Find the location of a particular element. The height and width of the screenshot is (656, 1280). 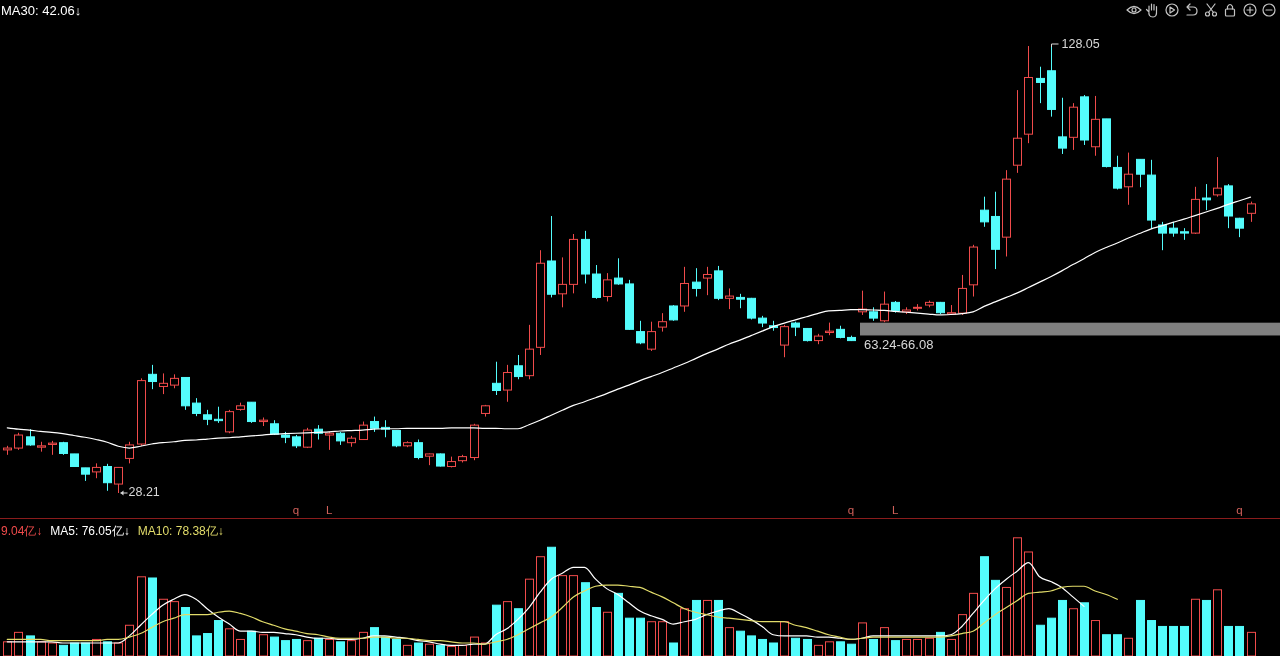

text: MA30: 42.06↓ is located at coordinates (41, 10).